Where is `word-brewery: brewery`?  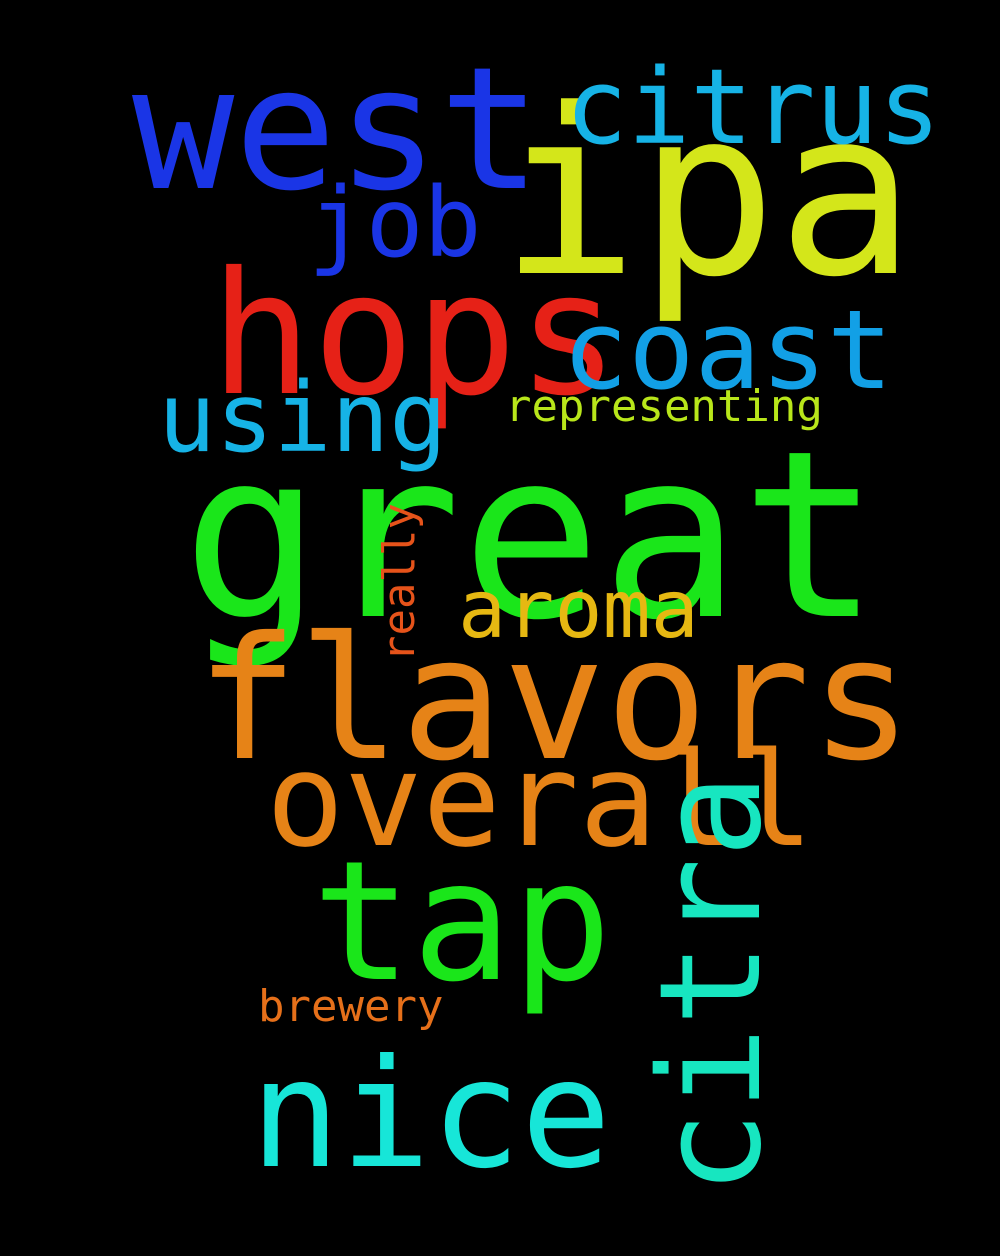 word-brewery: brewery is located at coordinates (351, 1006).